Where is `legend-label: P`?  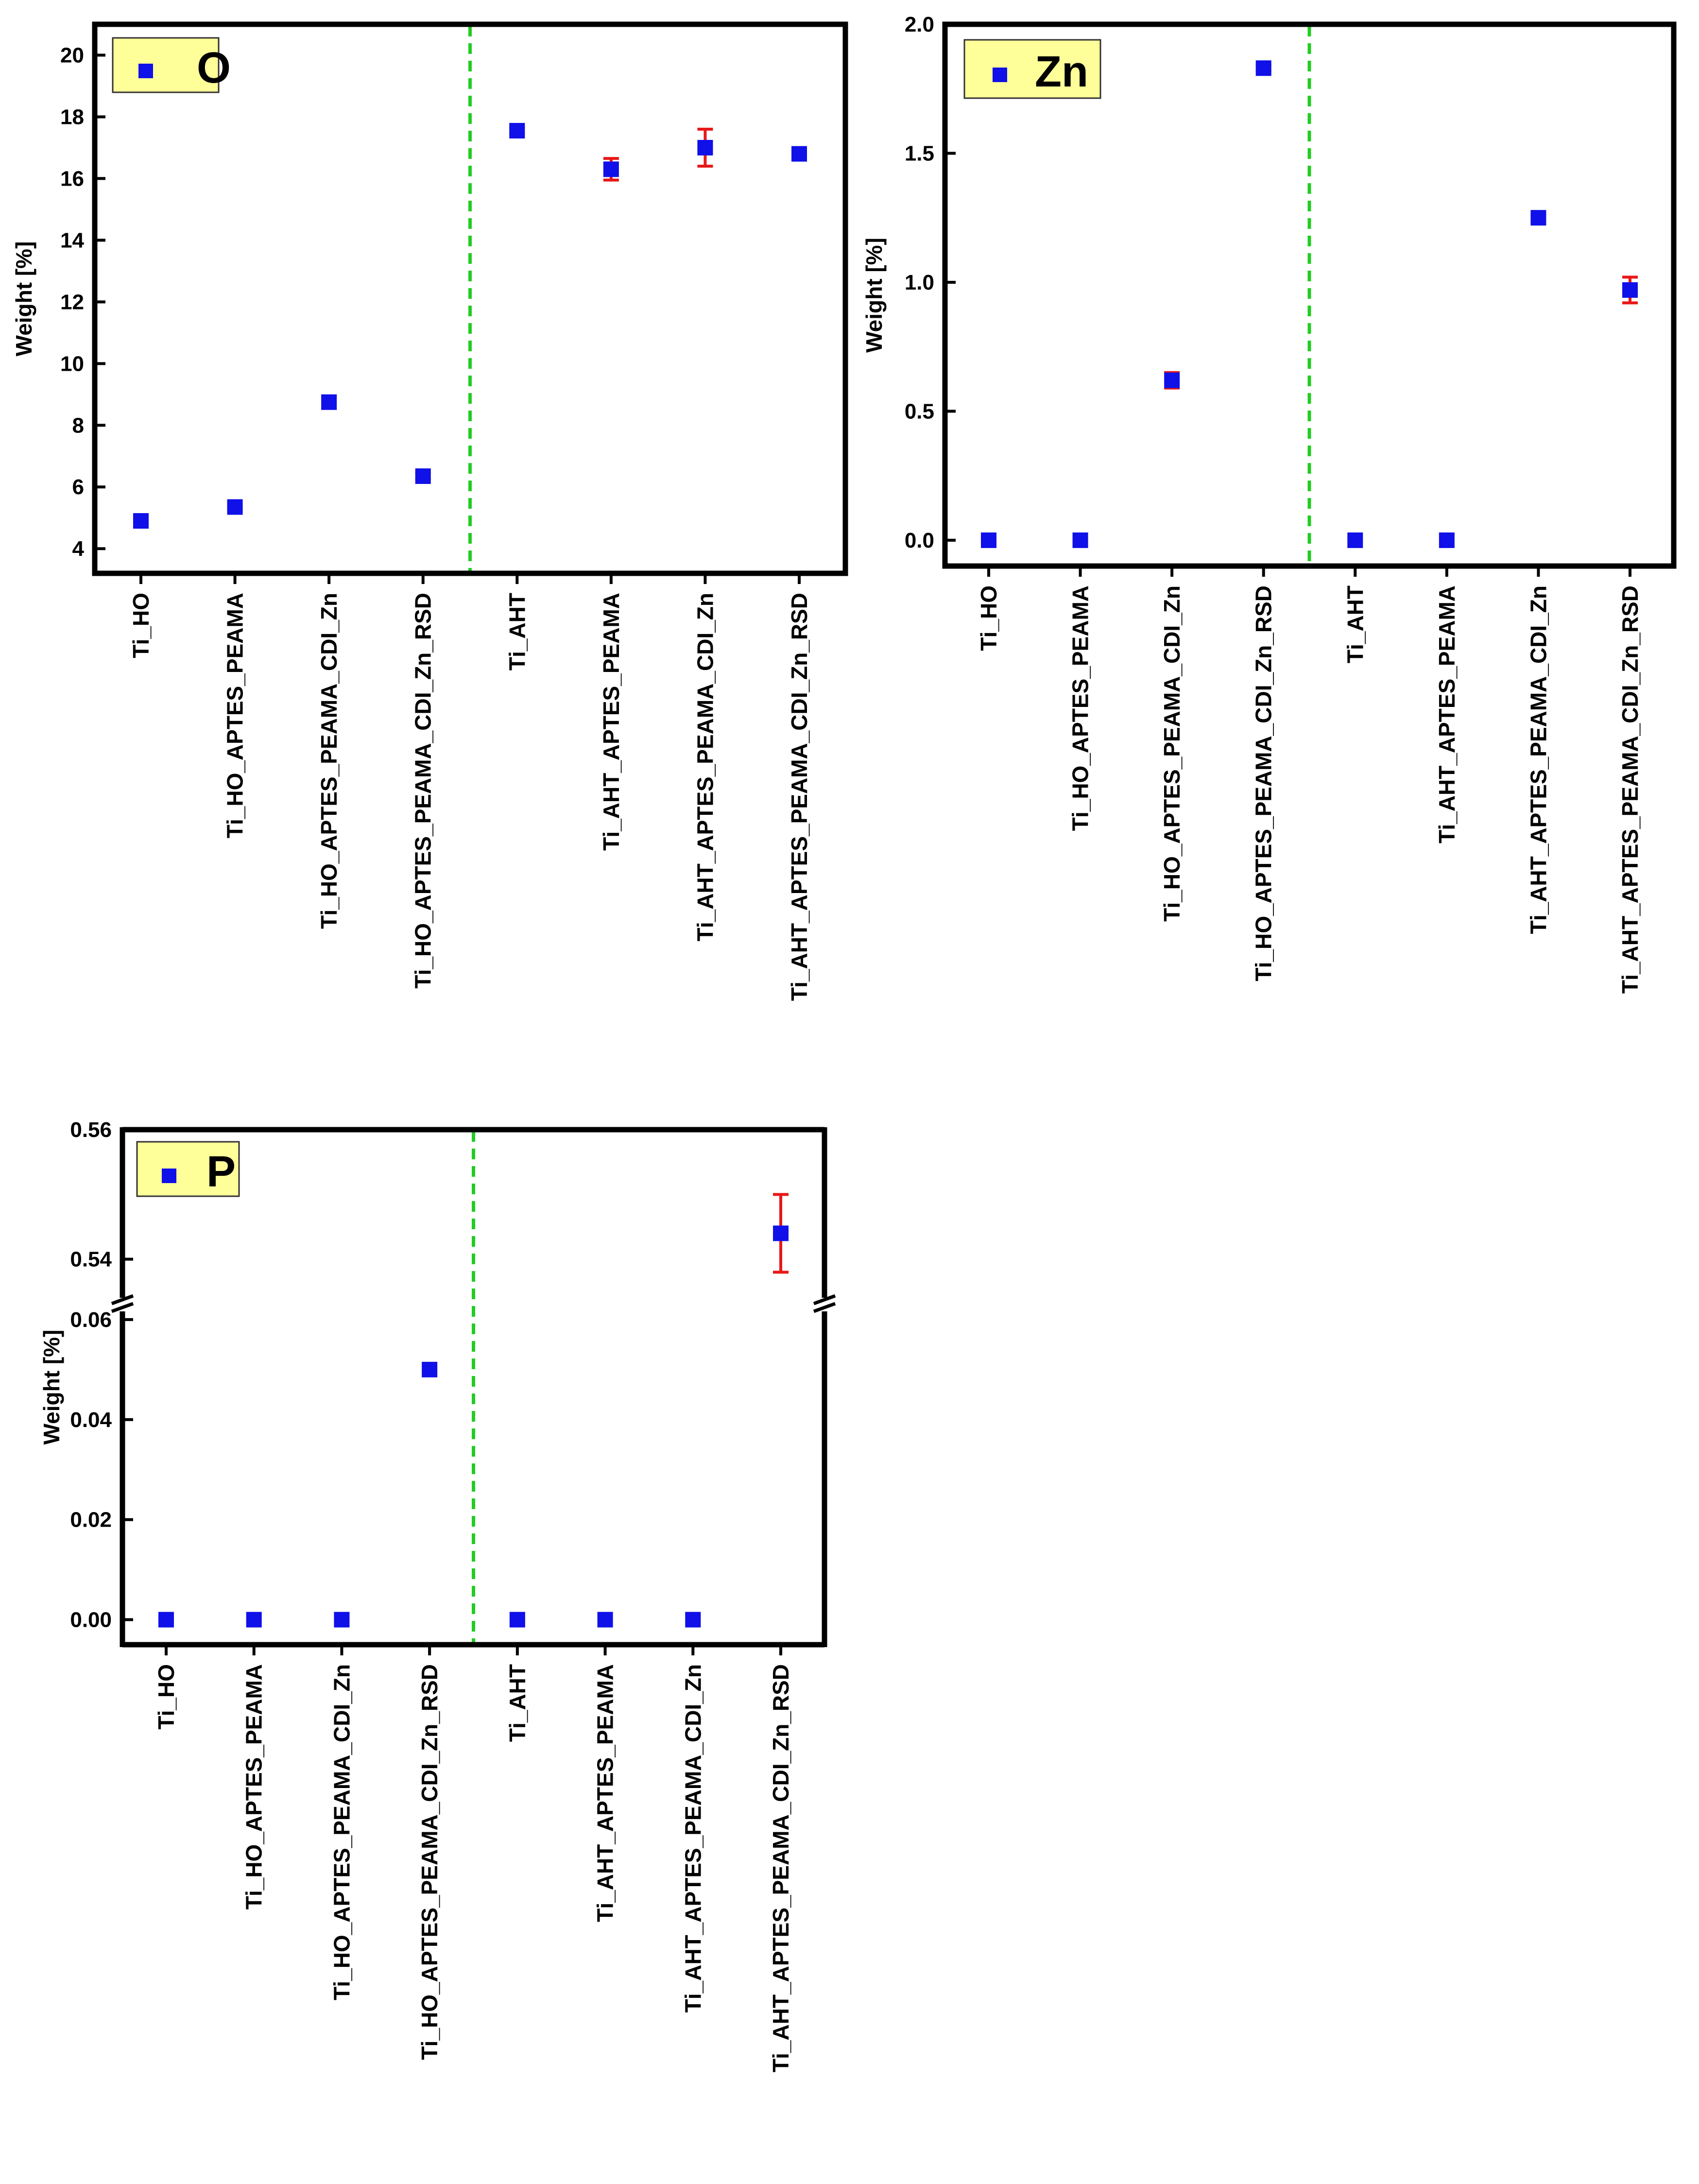
legend-label: P is located at coordinates (221, 1172).